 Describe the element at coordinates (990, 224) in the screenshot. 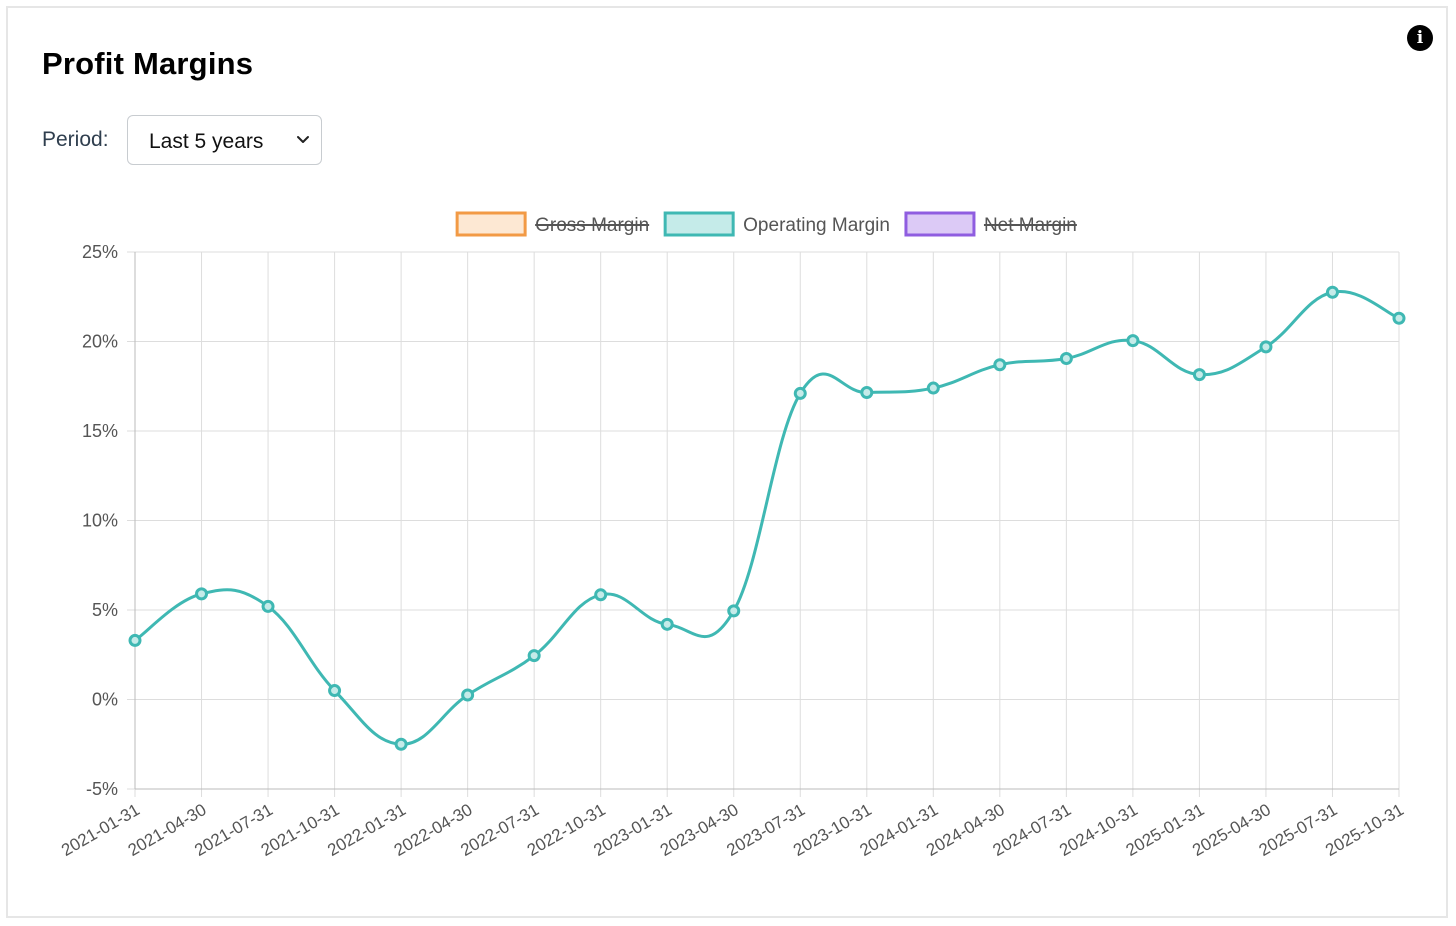

I see `legend-item: Net Margin` at that location.